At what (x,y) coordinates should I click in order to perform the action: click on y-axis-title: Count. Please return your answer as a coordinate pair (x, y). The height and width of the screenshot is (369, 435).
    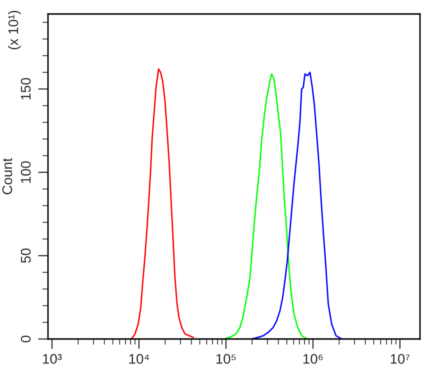
    Looking at the image, I should click on (7, 176).